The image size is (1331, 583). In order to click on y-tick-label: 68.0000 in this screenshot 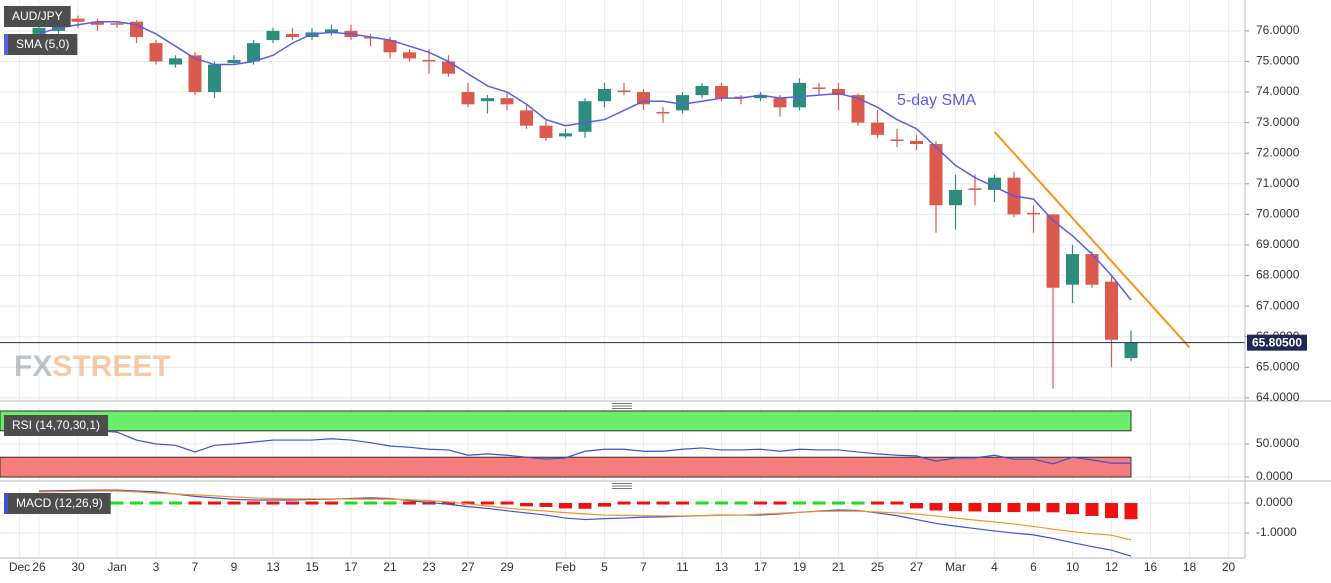, I will do `click(1278, 275)`.